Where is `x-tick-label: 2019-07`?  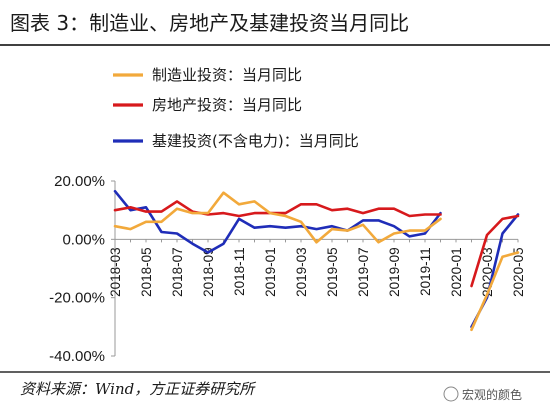
x-tick-label: 2019-07 is located at coordinates (363, 272).